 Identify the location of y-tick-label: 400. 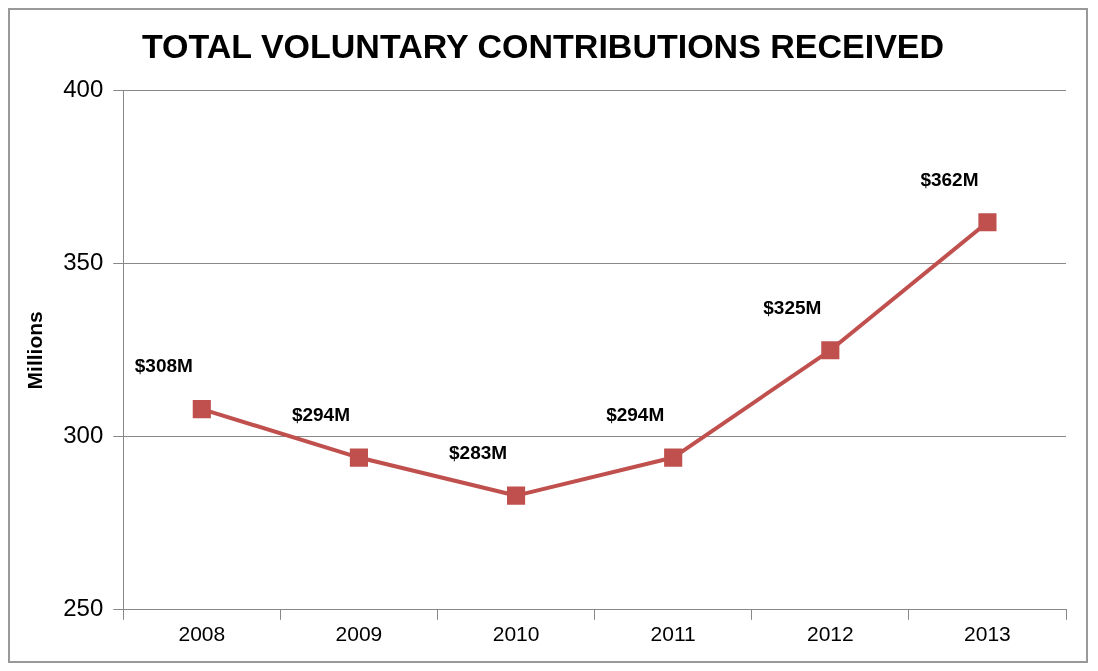
(83, 89).